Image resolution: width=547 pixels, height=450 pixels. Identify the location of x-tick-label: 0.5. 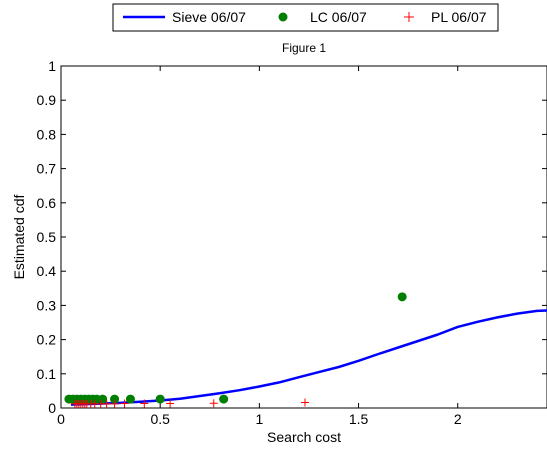
(160, 419).